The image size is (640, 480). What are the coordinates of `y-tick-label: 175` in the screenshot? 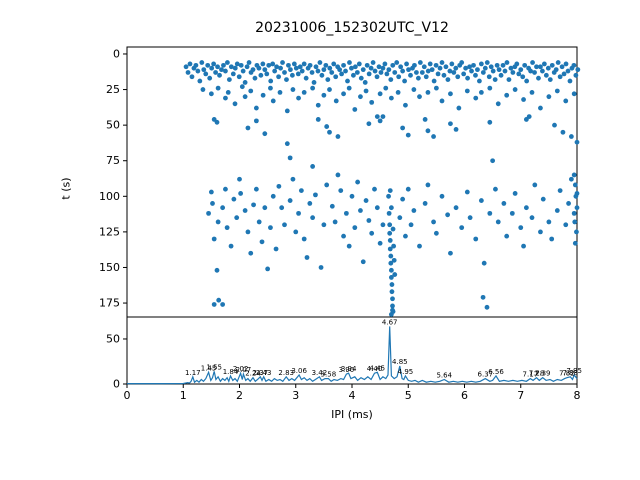 It's located at (109, 303).